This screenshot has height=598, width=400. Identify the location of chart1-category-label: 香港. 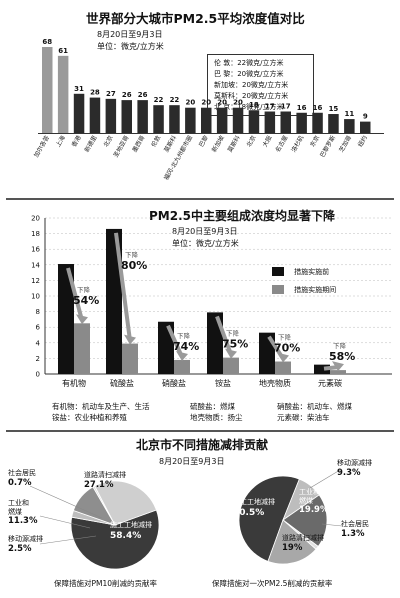
(76, 141).